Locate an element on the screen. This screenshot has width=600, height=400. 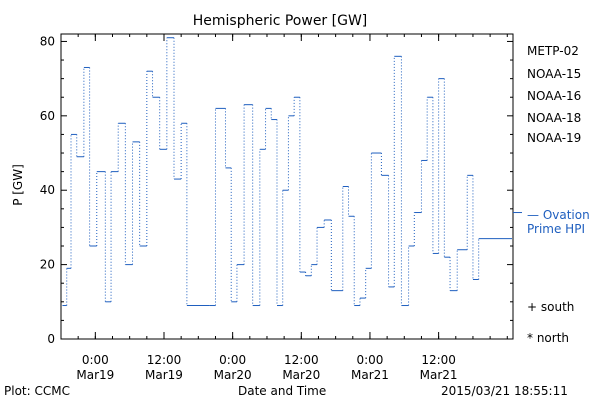
y-axis-label: P [GW] is located at coordinates (18, 185).